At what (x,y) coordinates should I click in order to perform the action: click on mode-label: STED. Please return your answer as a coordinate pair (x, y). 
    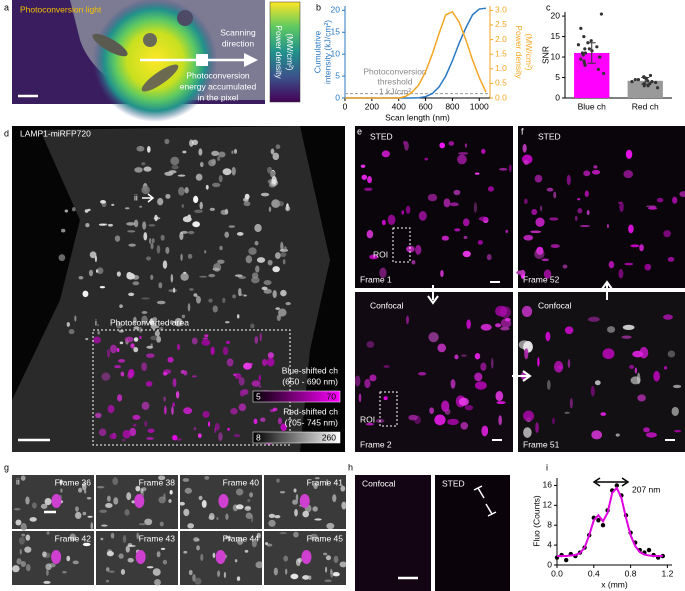
    Looking at the image, I should click on (381, 136).